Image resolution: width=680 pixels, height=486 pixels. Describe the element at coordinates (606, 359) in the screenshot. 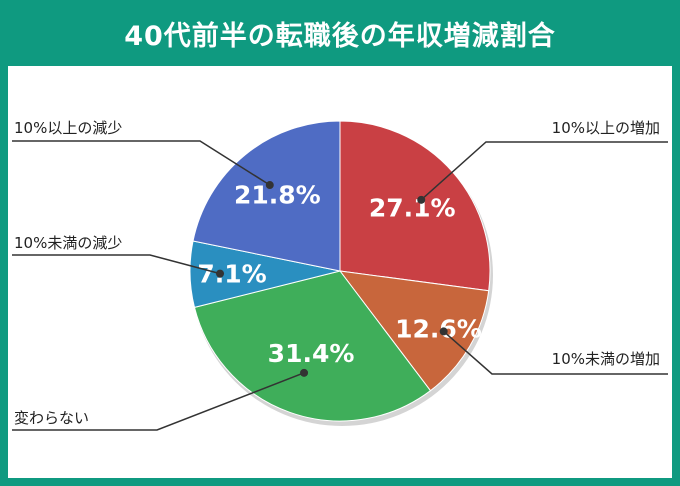

I see `category-label: 10%未満の増加` at that location.